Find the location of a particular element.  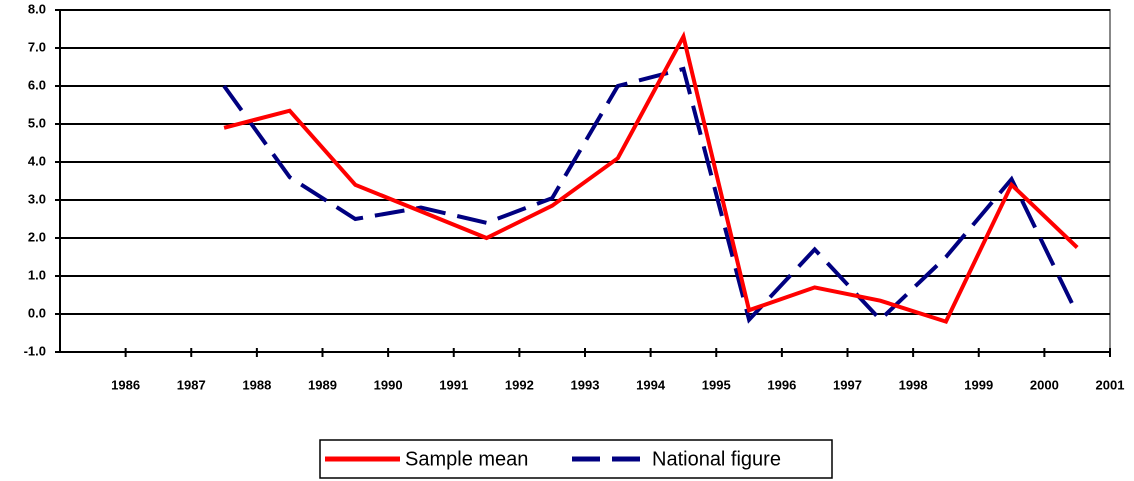

legend-label: Sample mean is located at coordinates (466, 459).